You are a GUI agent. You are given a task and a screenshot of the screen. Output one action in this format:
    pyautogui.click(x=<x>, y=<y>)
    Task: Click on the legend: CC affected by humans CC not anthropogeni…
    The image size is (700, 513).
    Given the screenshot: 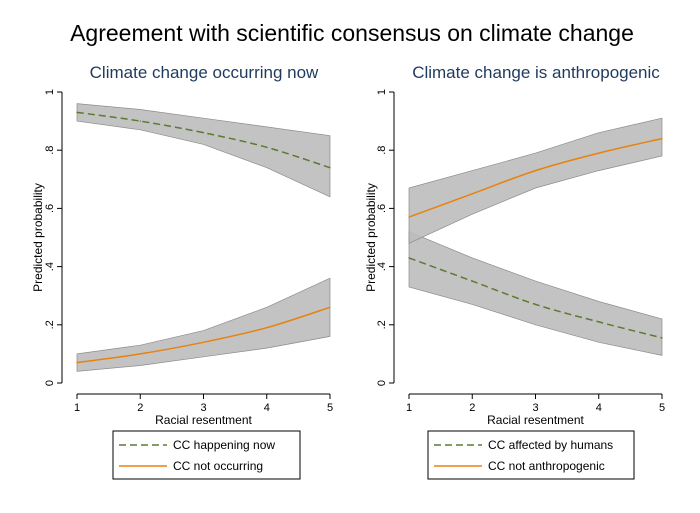 What is the action you would take?
    pyautogui.click(x=531, y=455)
    